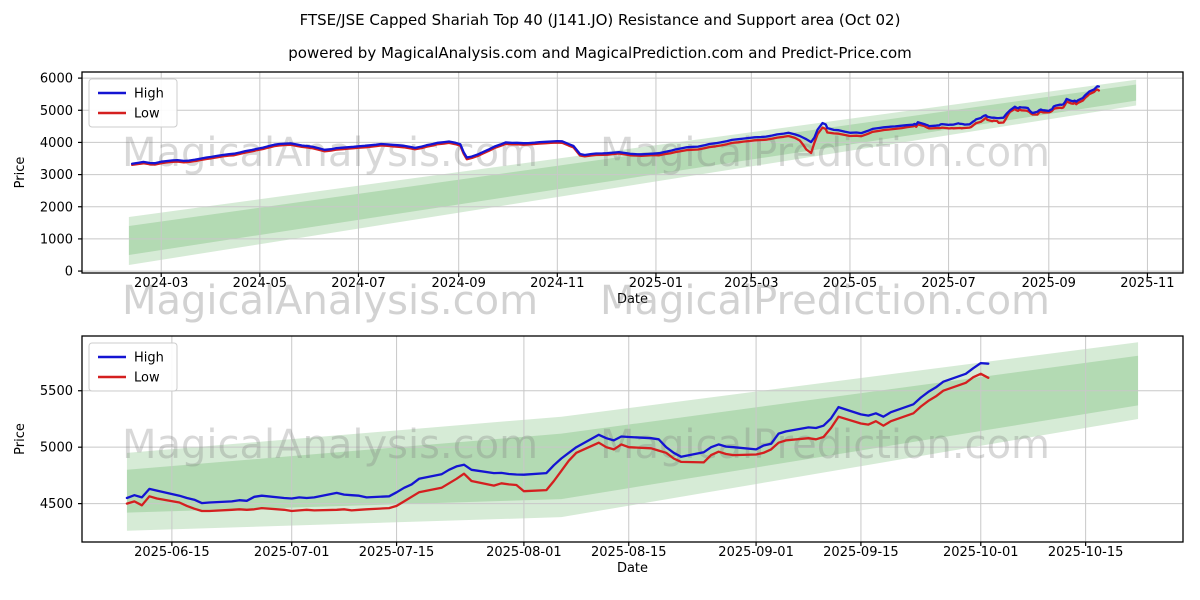  Describe the element at coordinates (56, 143) in the screenshot. I see `y-tick-label: 4000` at that location.